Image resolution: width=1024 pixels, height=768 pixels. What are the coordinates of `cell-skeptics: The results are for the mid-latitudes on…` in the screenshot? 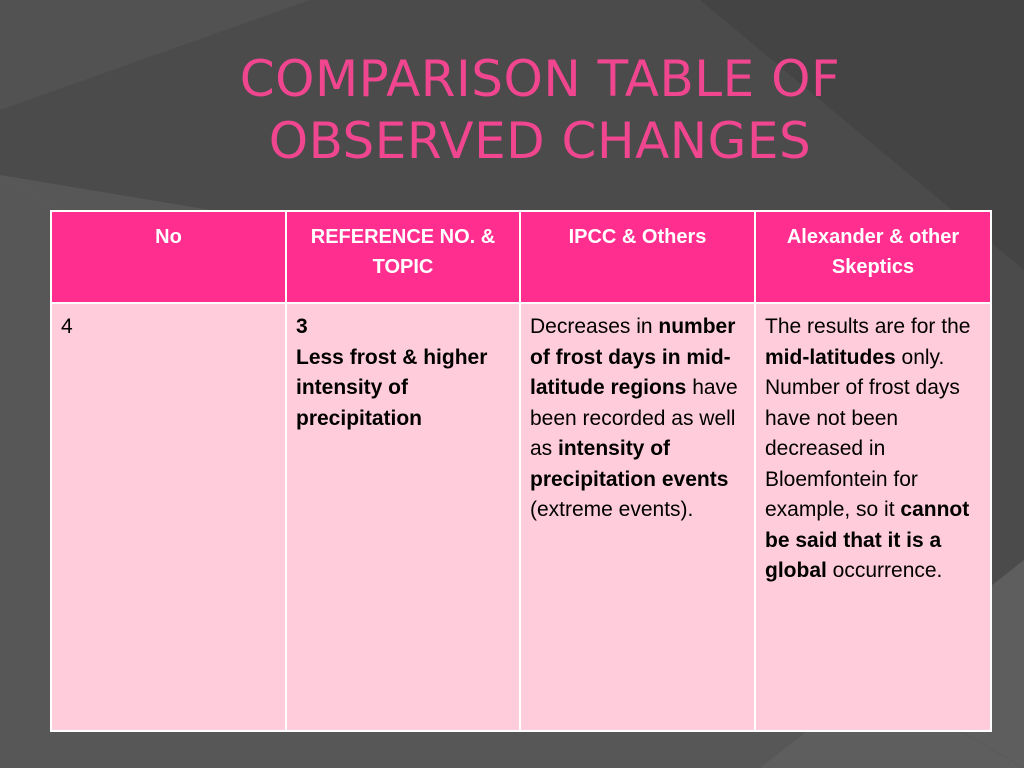 It's located at (873, 517).